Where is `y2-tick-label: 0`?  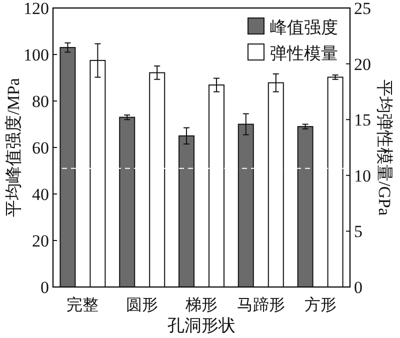 y2-tick-label: 0 is located at coordinates (358, 287).